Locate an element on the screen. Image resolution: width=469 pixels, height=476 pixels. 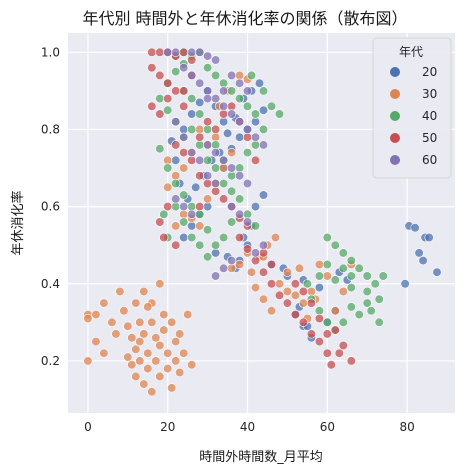
y-tick-label: 0.6 is located at coordinates (50, 207).